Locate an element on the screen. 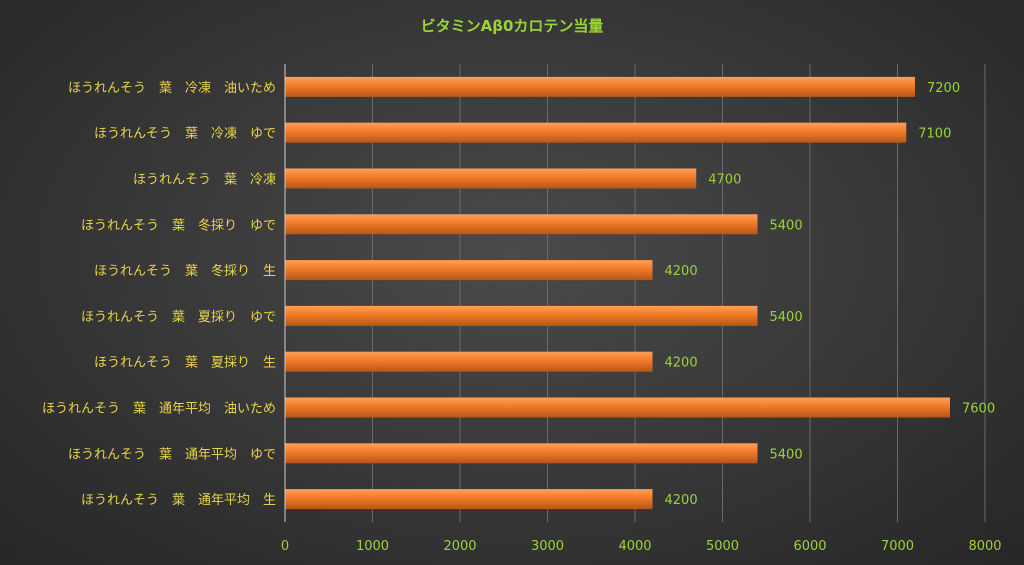  category-label: ほうれんそう 葉 通年平均 油いため is located at coordinates (159, 409).